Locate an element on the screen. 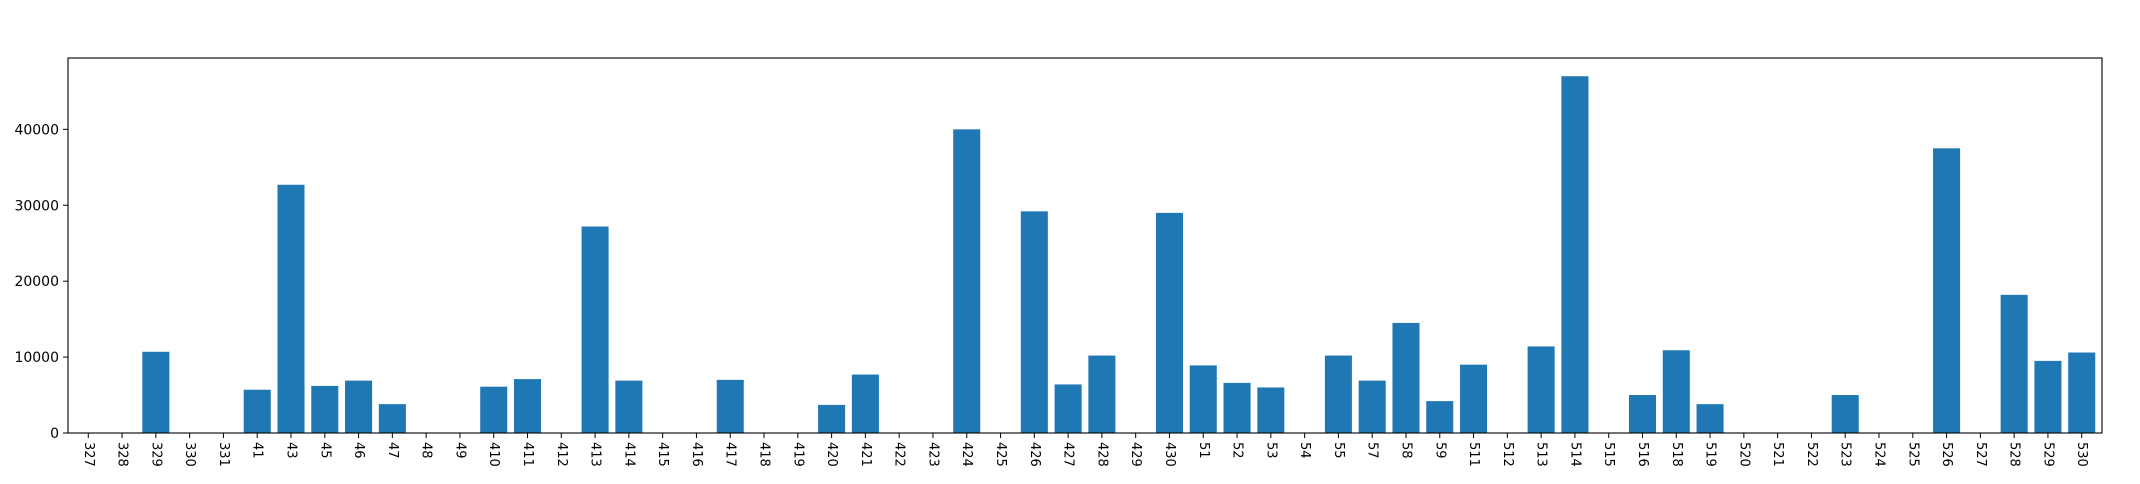  x-tick-label: 43 is located at coordinates (291, 450).